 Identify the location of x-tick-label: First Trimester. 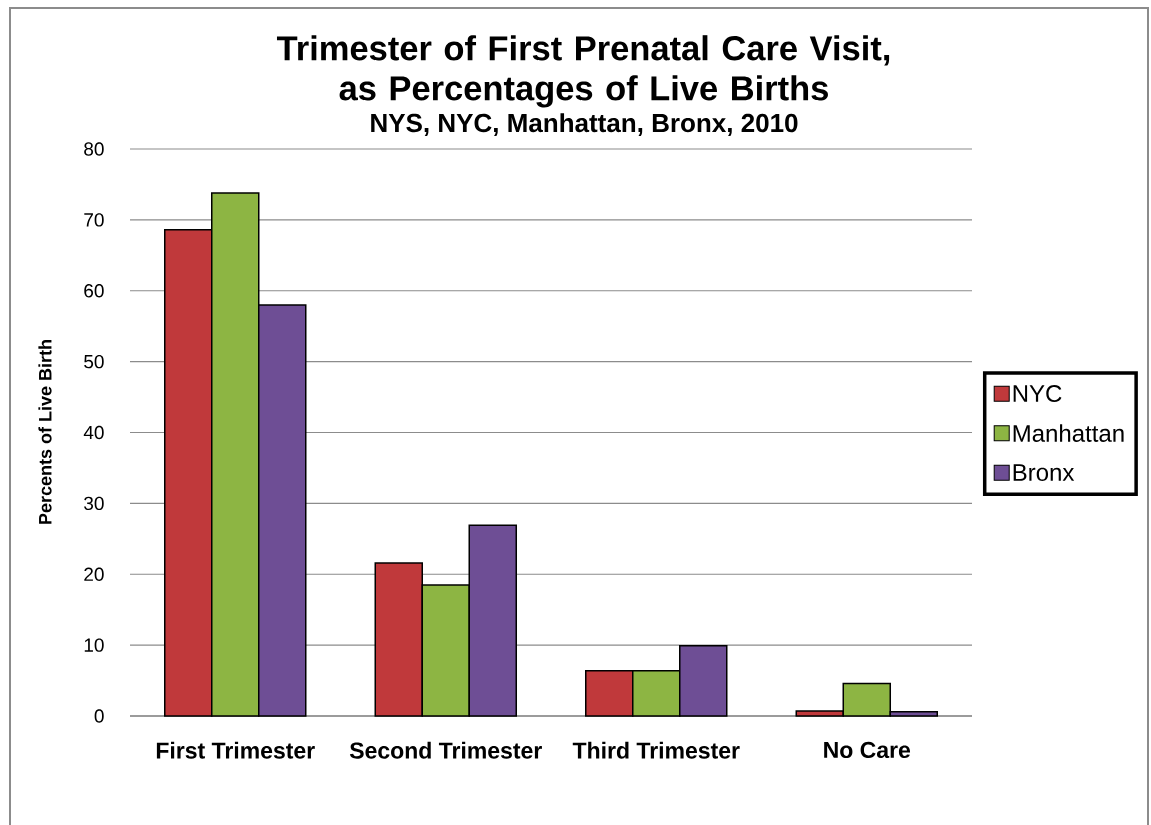
(235, 750).